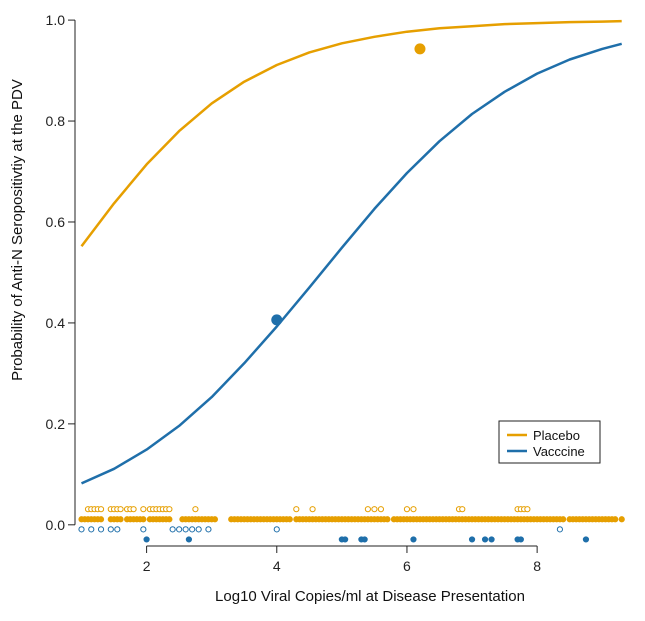 The width and height of the screenshot is (645, 621). Describe the element at coordinates (60, 272) in the screenshot. I see `y-axis-ticks: 0.0 0.2 0.4 0.6 0.8 1.0` at that location.